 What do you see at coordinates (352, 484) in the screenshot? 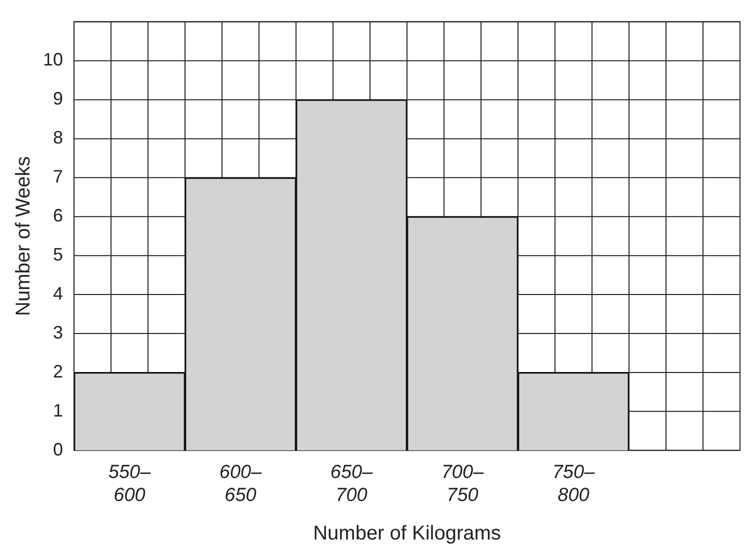
I see `x-tick-label: 650–700` at bounding box center [352, 484].